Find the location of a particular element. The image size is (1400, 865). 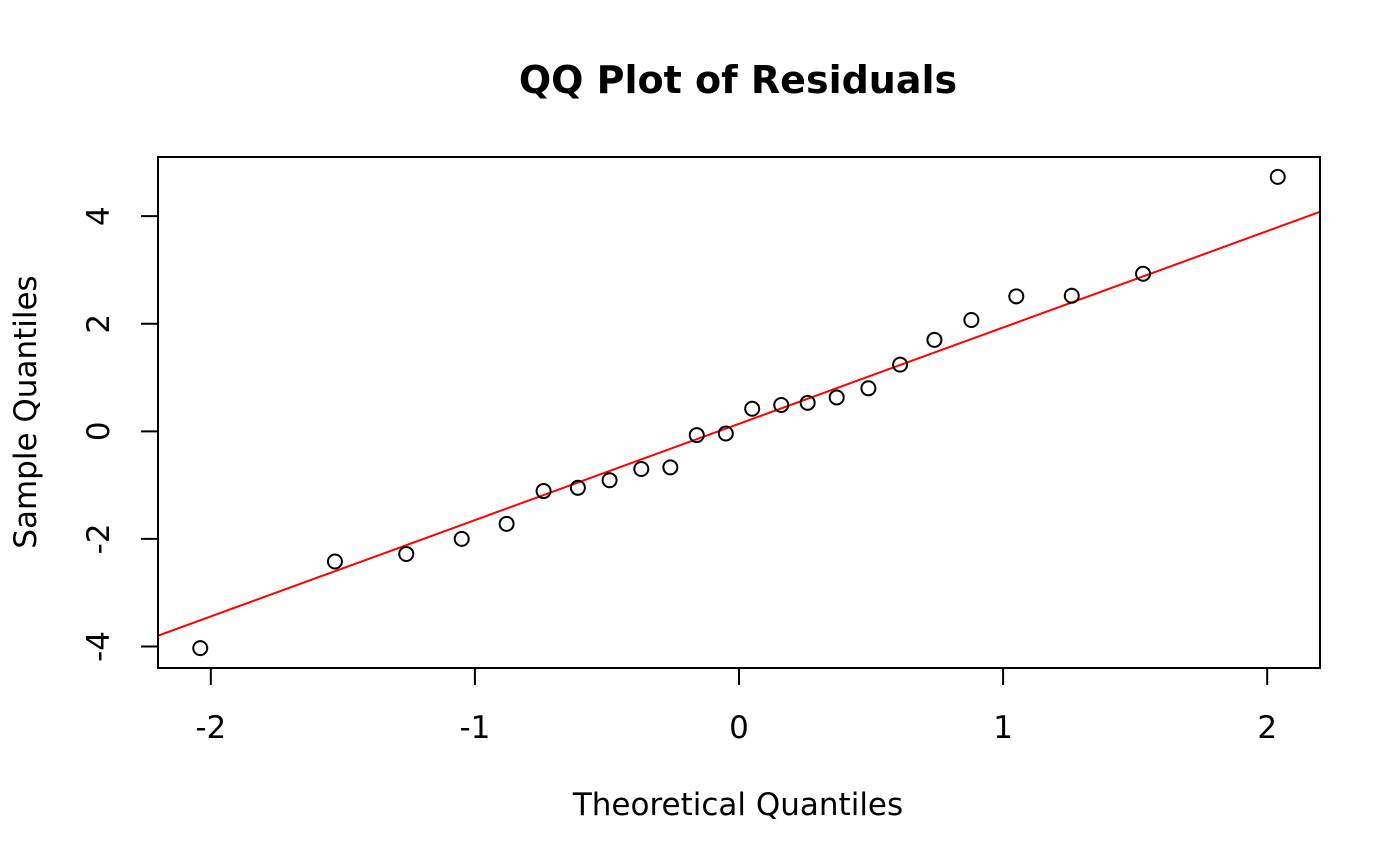

y-tick-label: -2 is located at coordinates (99, 538).